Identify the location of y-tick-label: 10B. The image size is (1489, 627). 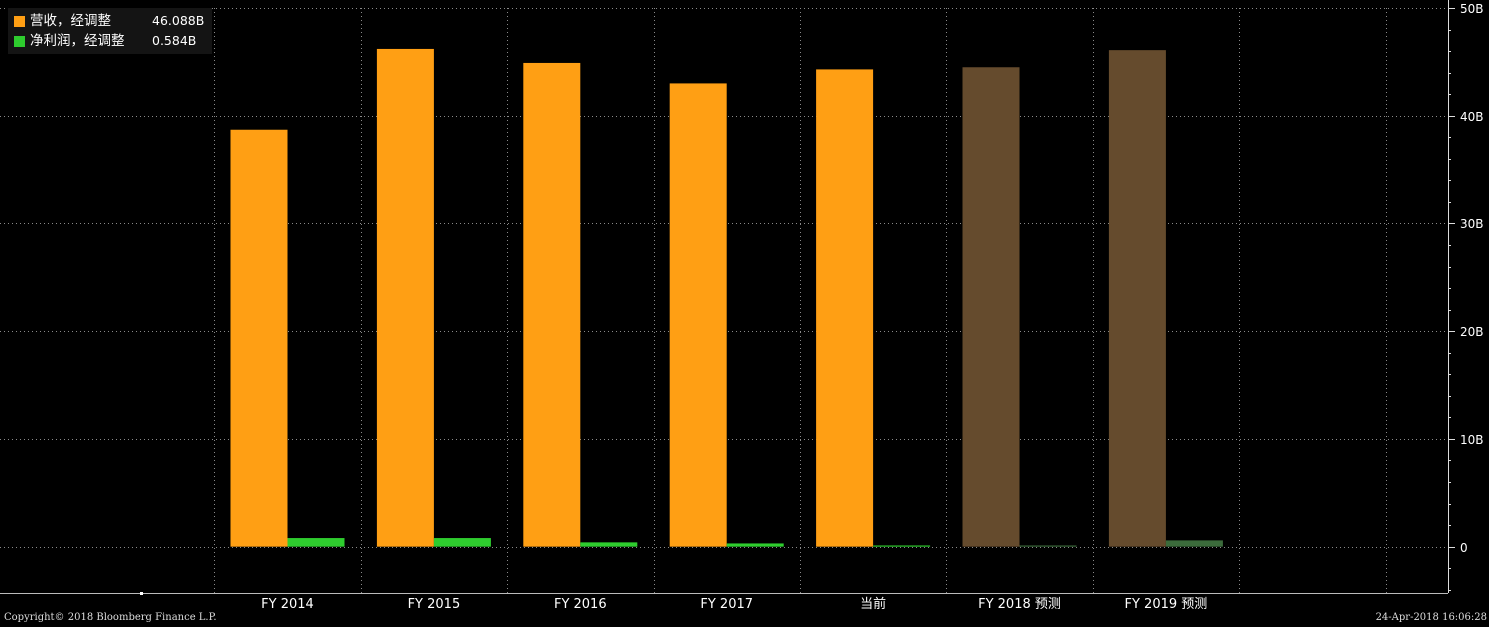
(1472, 440).